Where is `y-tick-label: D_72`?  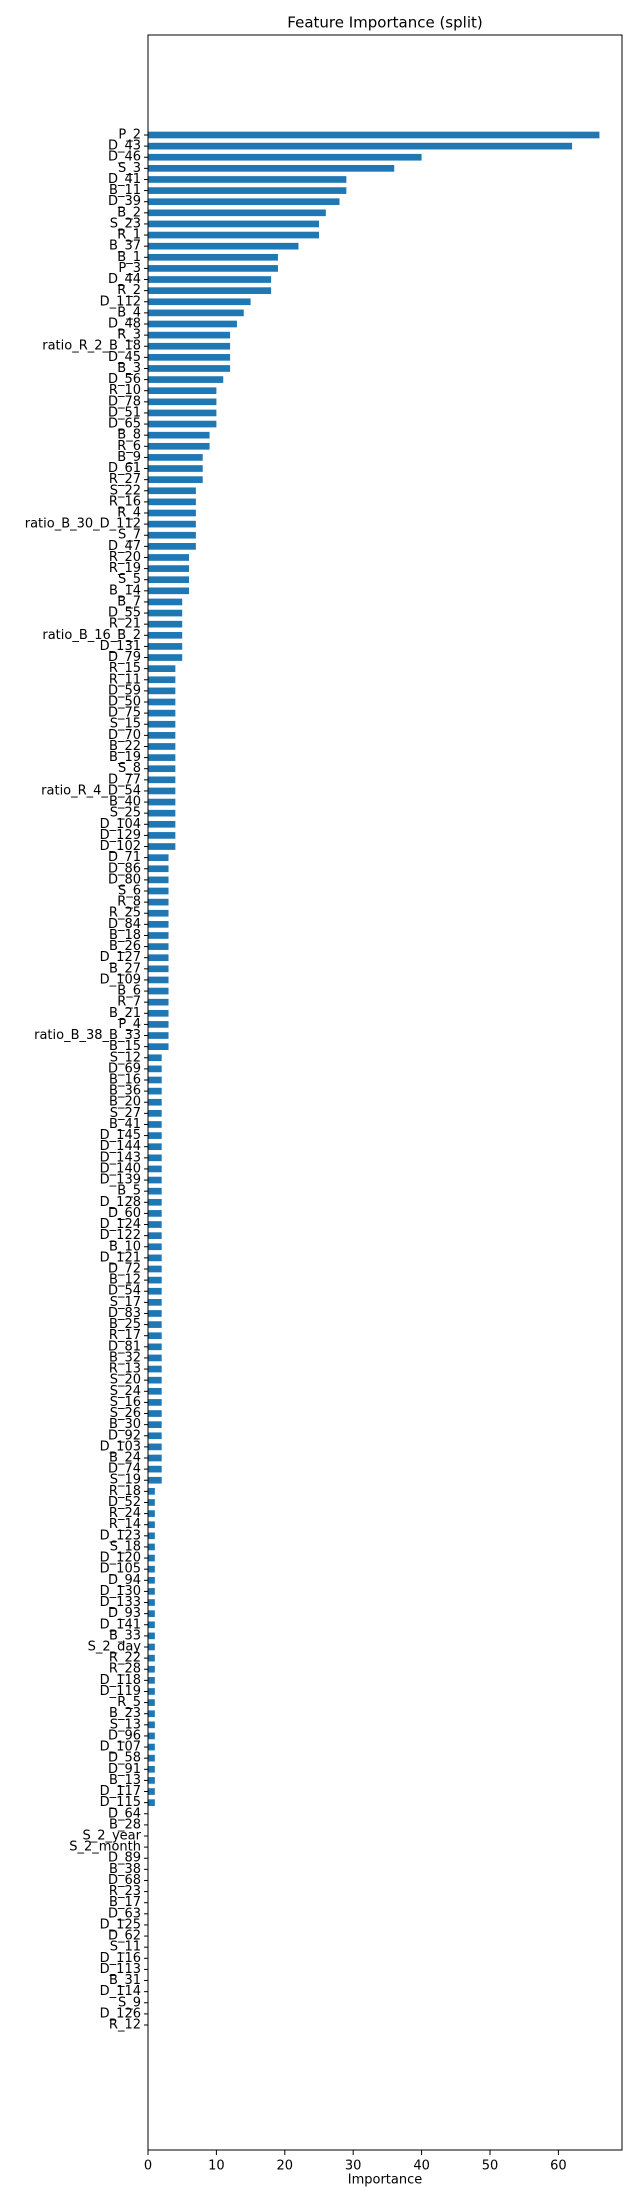
y-tick-label: D_72 is located at coordinates (124, 1269).